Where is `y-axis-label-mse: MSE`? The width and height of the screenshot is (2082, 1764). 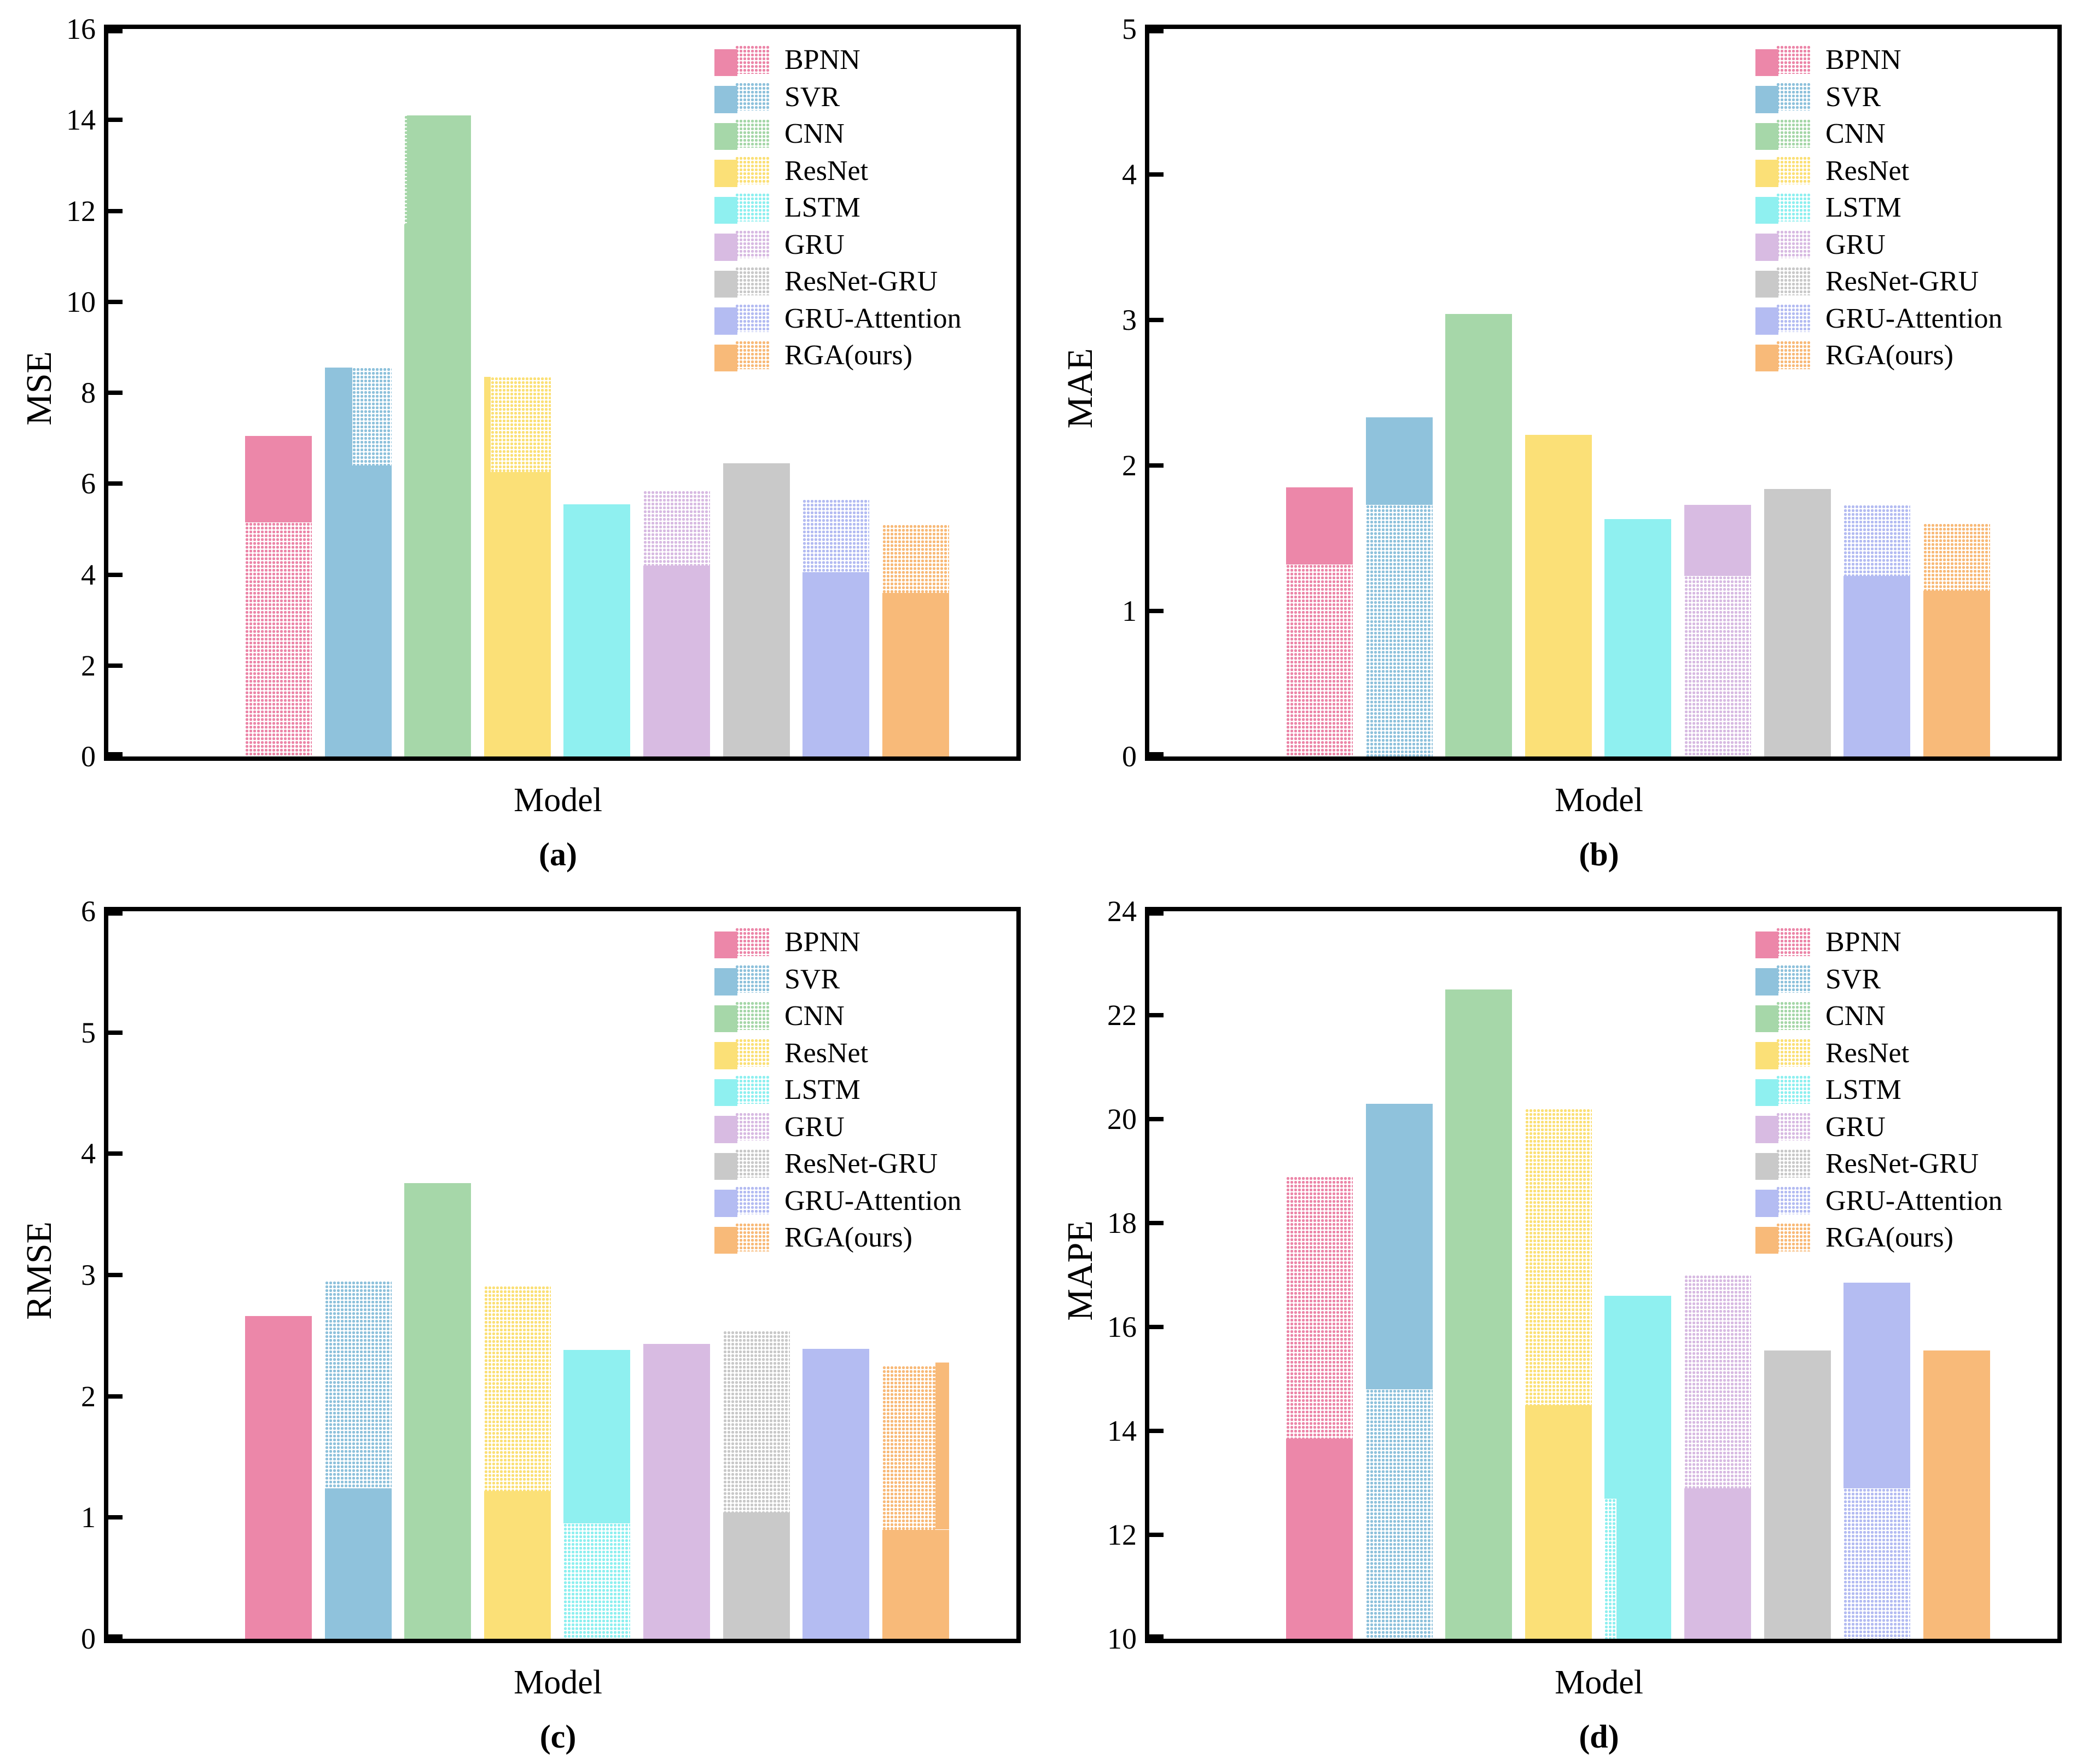 y-axis-label-mse: MSE is located at coordinates (39, 388).